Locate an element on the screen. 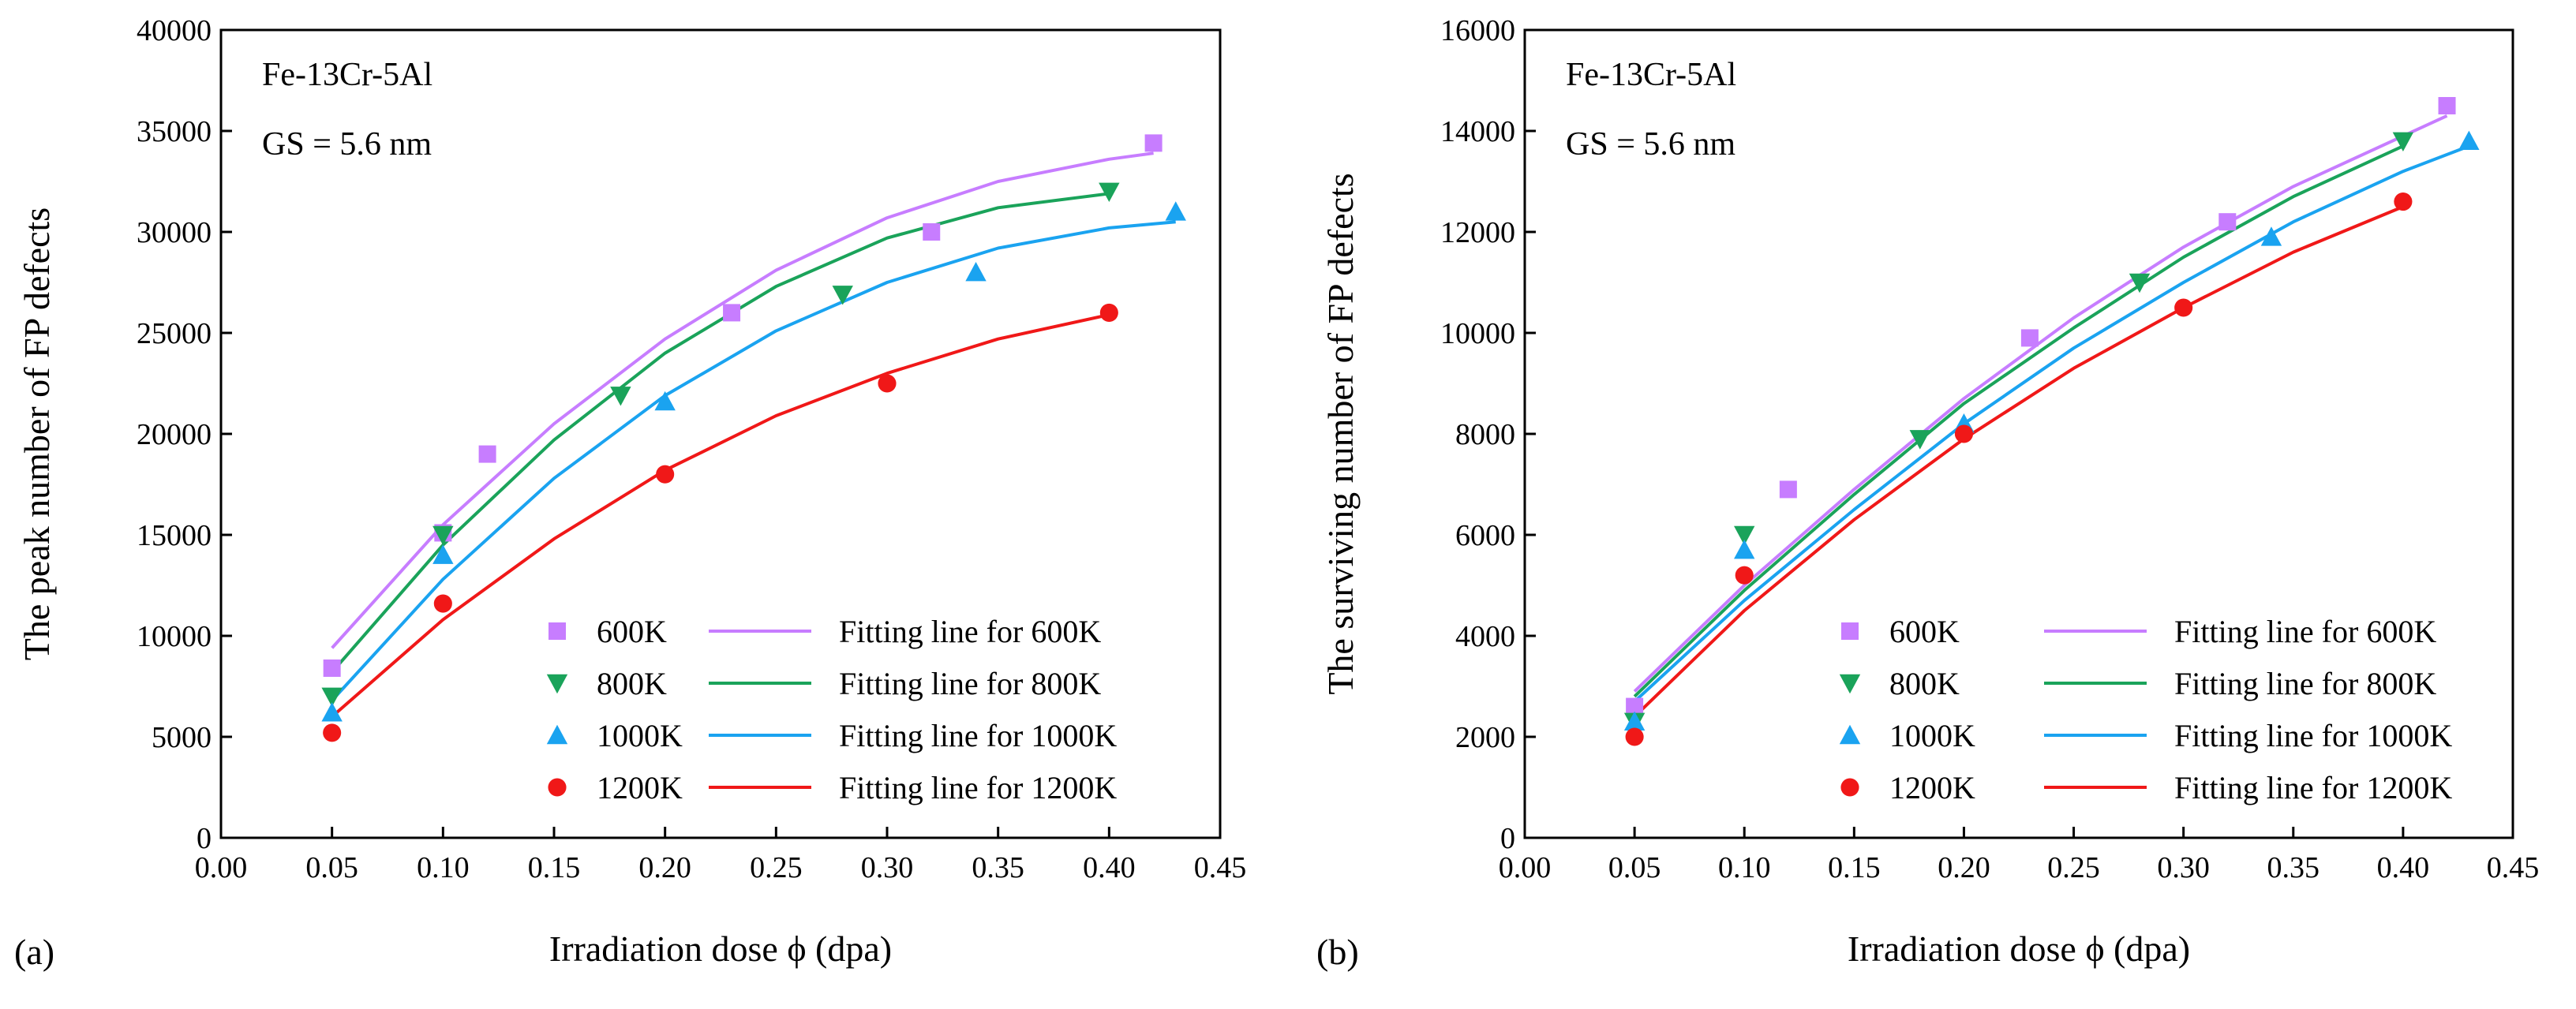  y-tick-label: 16000 is located at coordinates (1477, 30).